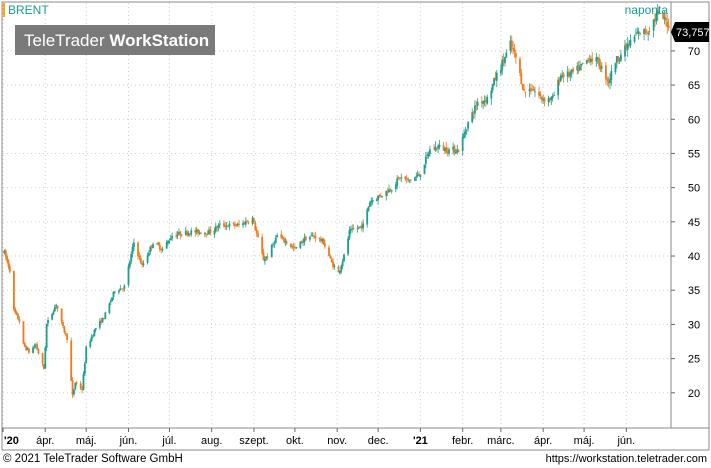  I want to click on interval-label: naponta, so click(647, 10).